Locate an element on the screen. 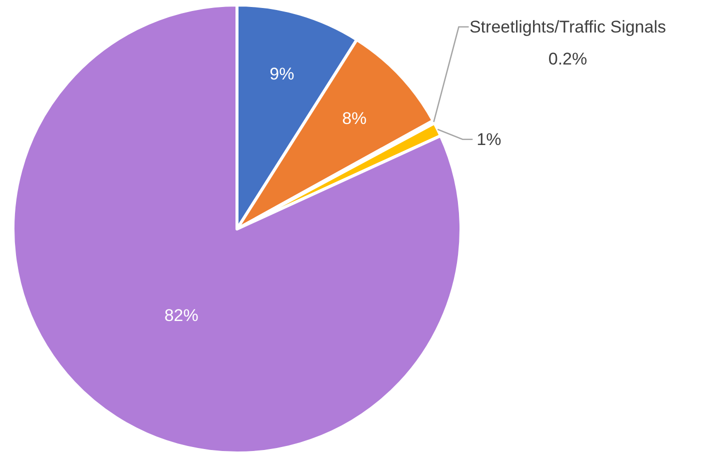  data-label: 1% is located at coordinates (489, 139).